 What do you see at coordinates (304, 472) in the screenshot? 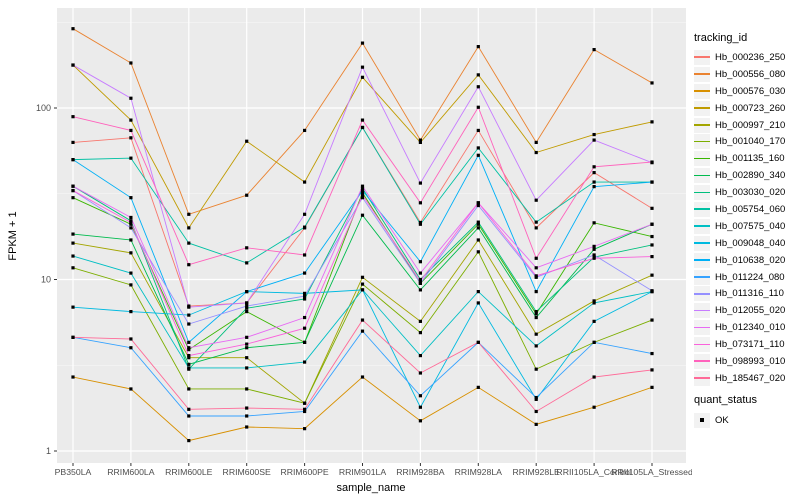
I see `x-tick-label: RRIM600PE` at bounding box center [304, 472].